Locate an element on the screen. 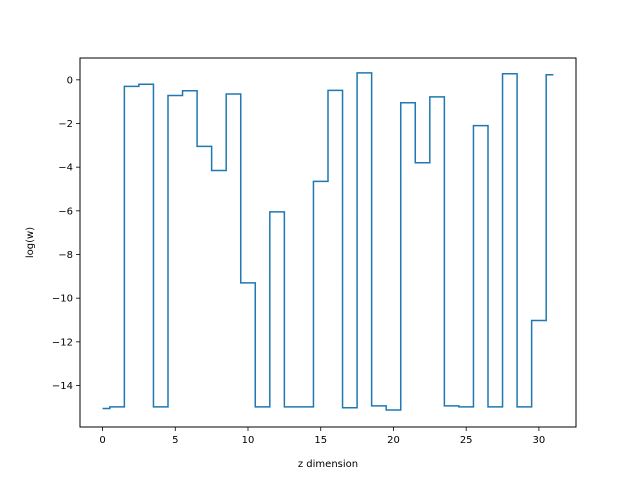  x-tick-label: 30 is located at coordinates (539, 440).